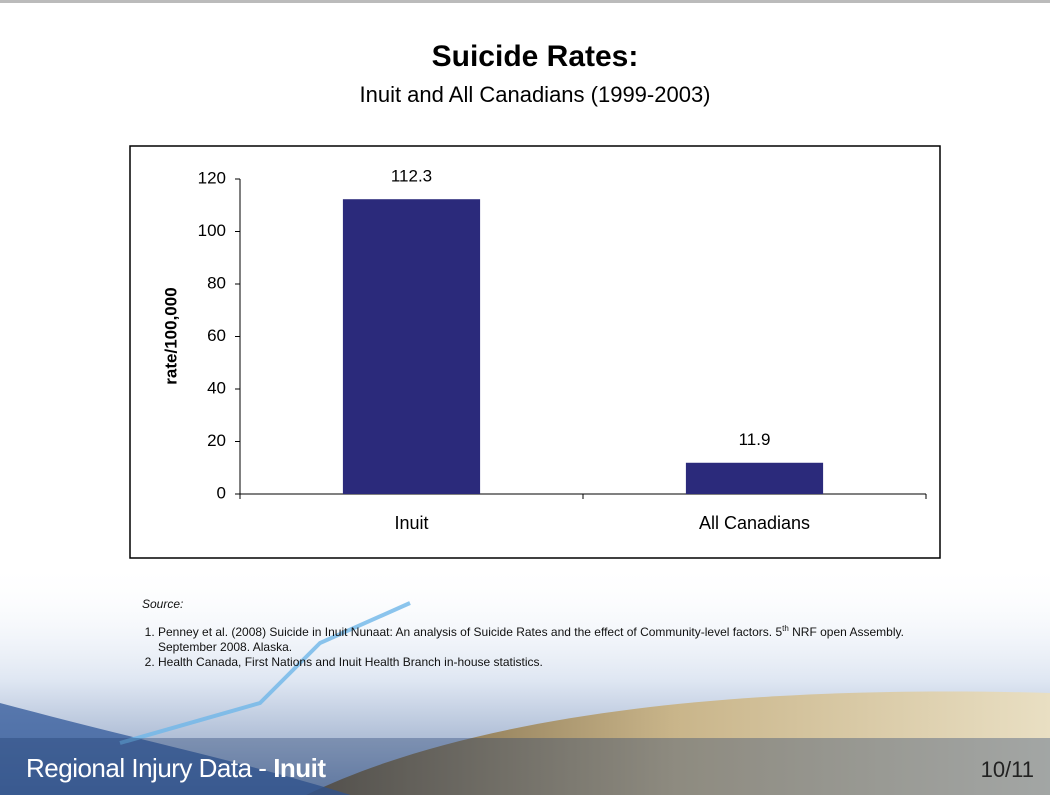 Image resolution: width=1050 pixels, height=795 pixels. Describe the element at coordinates (216, 387) in the screenshot. I see `y-tick-label: 40` at that location.